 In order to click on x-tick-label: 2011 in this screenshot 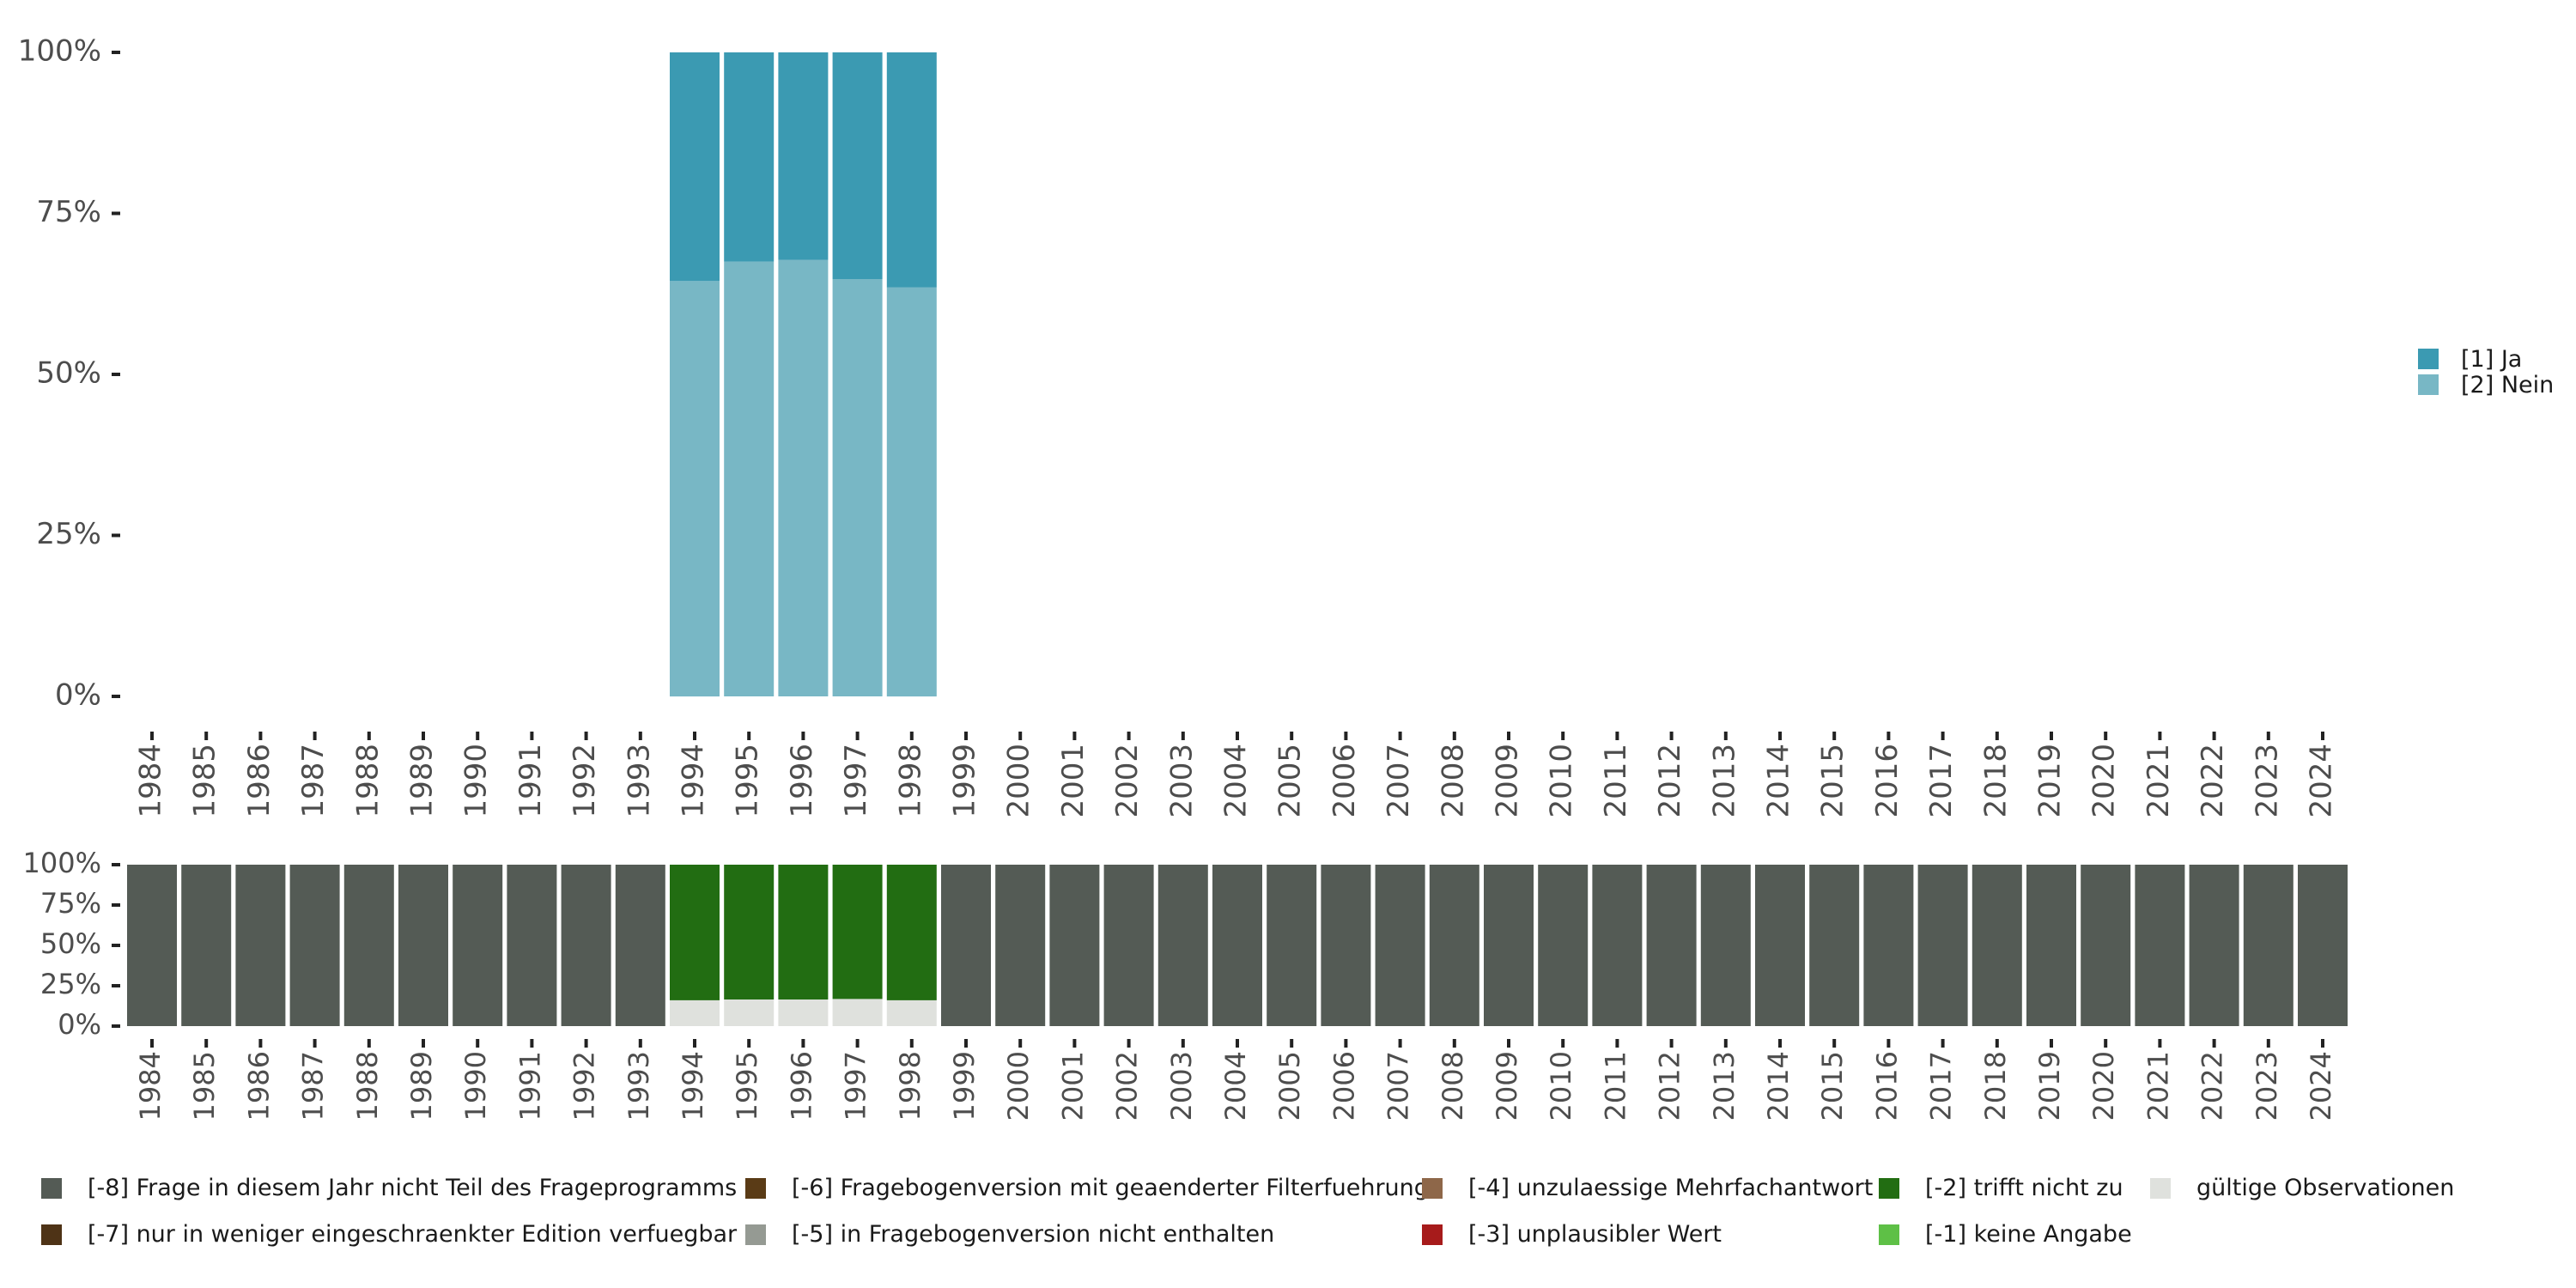, I will do `click(1616, 781)`.